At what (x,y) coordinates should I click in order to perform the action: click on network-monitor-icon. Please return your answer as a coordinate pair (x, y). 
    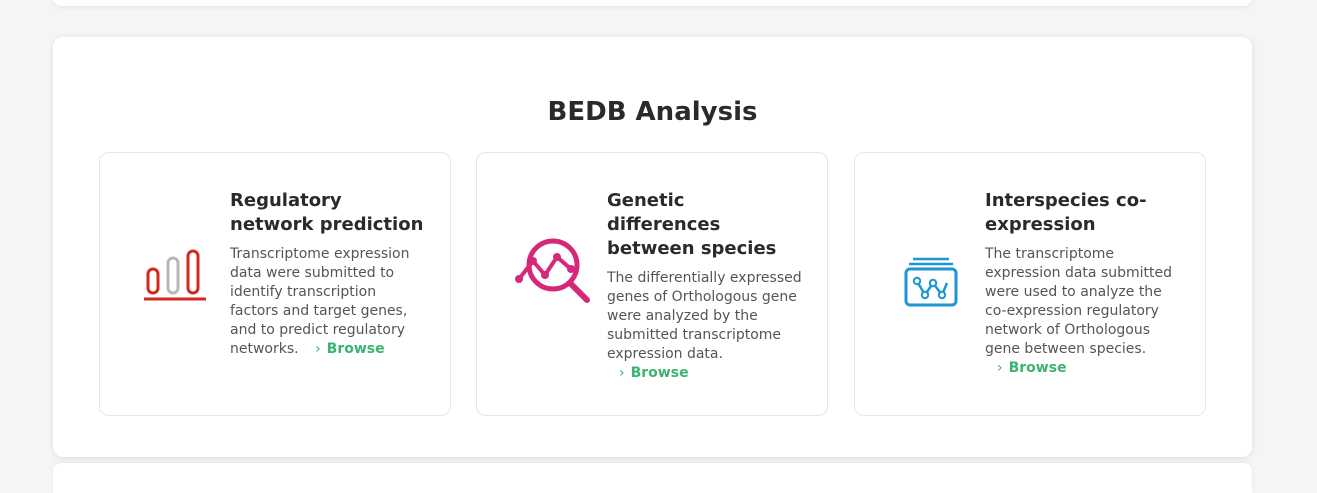
    Looking at the image, I should click on (930, 271).